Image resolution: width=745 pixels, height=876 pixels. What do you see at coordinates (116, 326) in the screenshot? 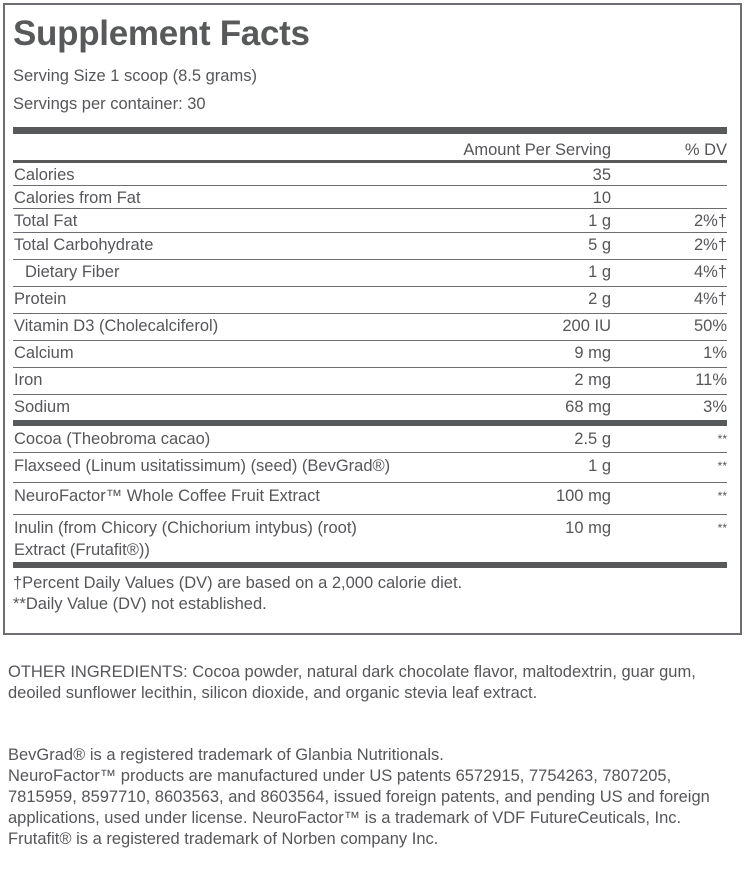
I see `row-name: Vitamin D3 (Cholecalciferol)` at bounding box center [116, 326].